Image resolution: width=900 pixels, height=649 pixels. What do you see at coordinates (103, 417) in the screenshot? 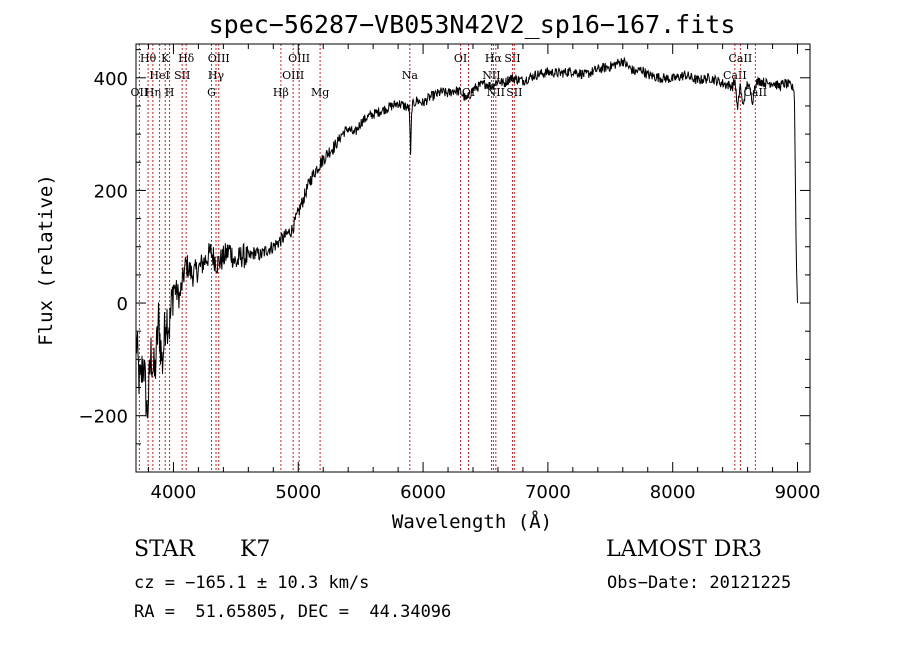
I see `y-tick-label: −200` at bounding box center [103, 417].